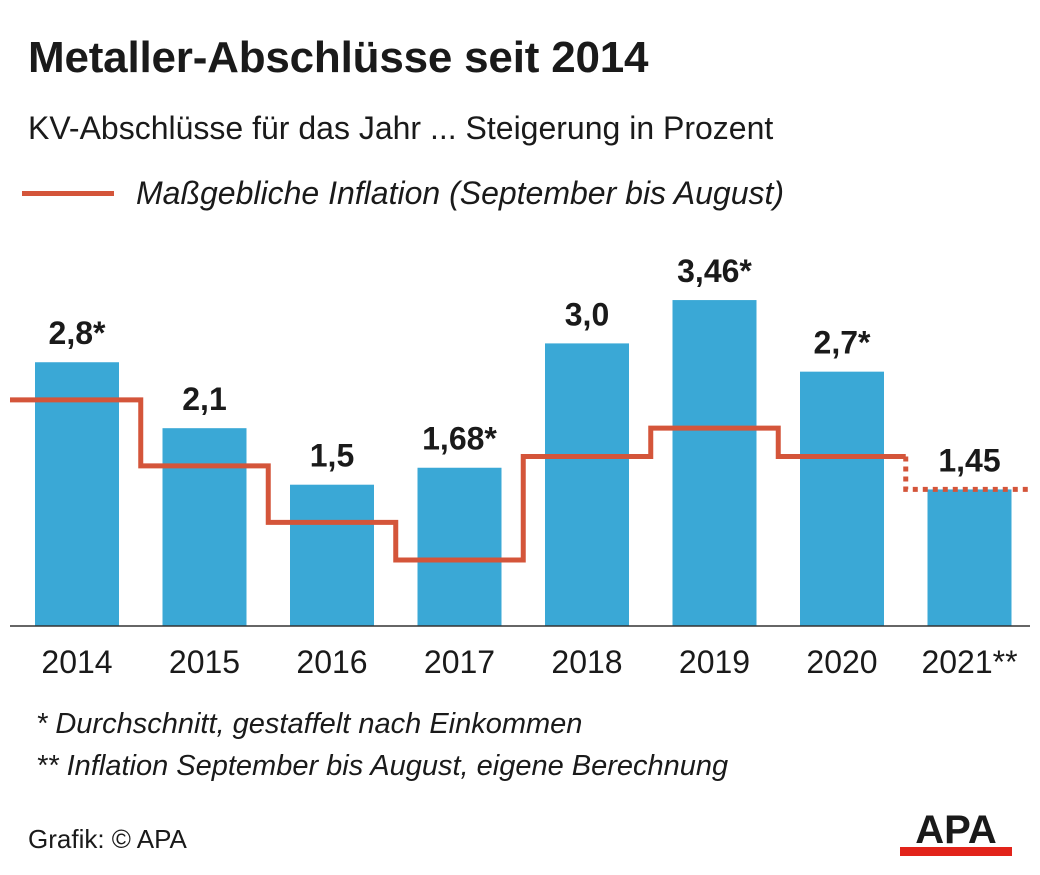 The width and height of the screenshot is (1040, 875). What do you see at coordinates (842, 343) in the screenshot?
I see `value-label-2020: 2,7*` at bounding box center [842, 343].